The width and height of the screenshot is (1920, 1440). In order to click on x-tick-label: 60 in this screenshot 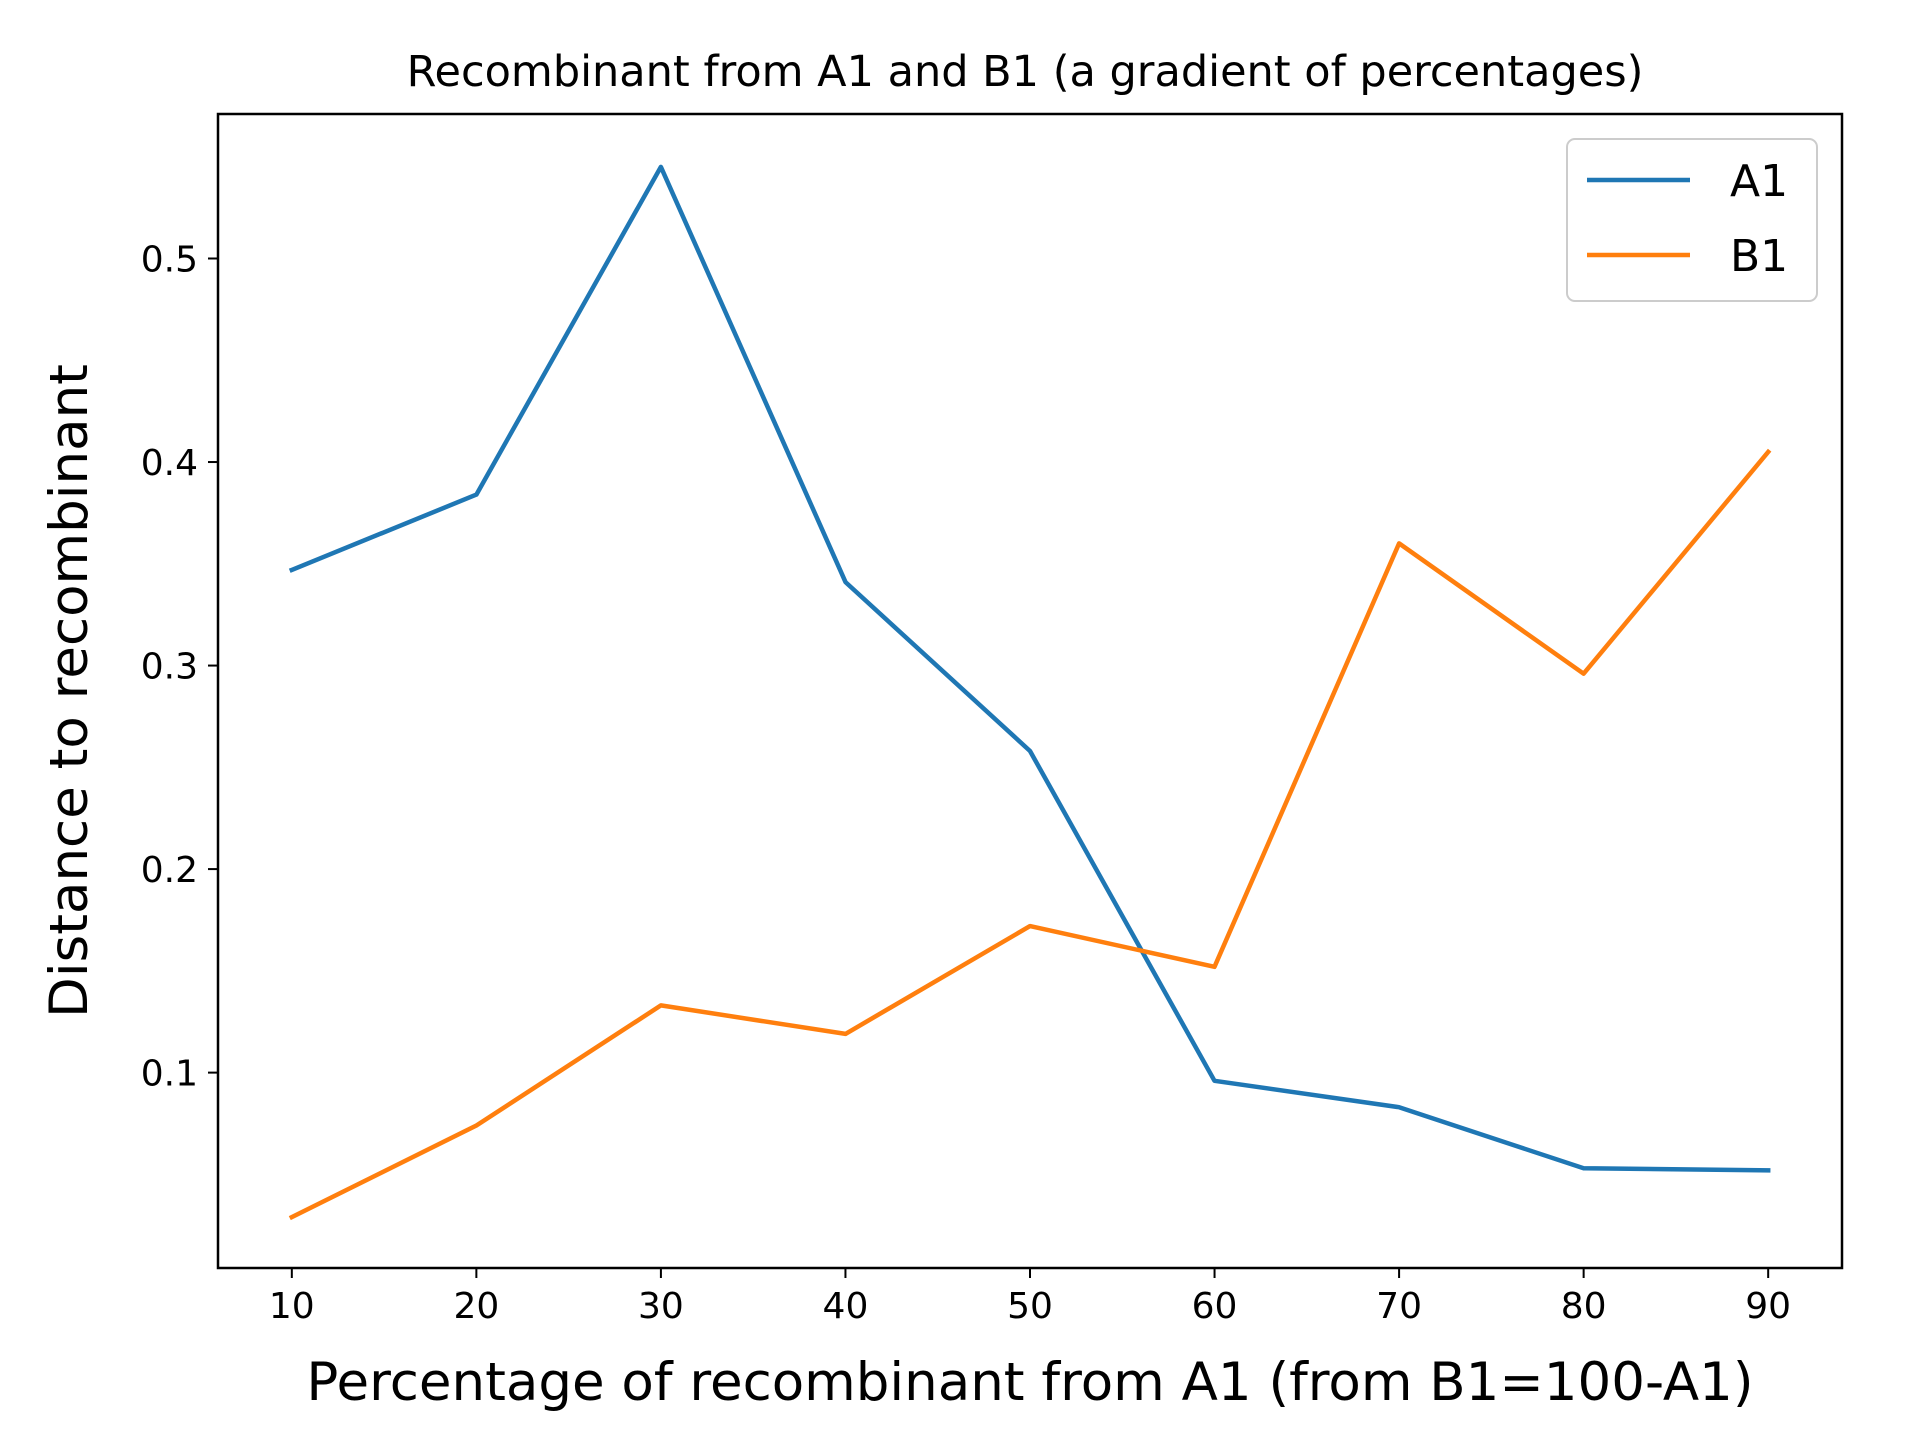, I will do `click(1215, 1306)`.